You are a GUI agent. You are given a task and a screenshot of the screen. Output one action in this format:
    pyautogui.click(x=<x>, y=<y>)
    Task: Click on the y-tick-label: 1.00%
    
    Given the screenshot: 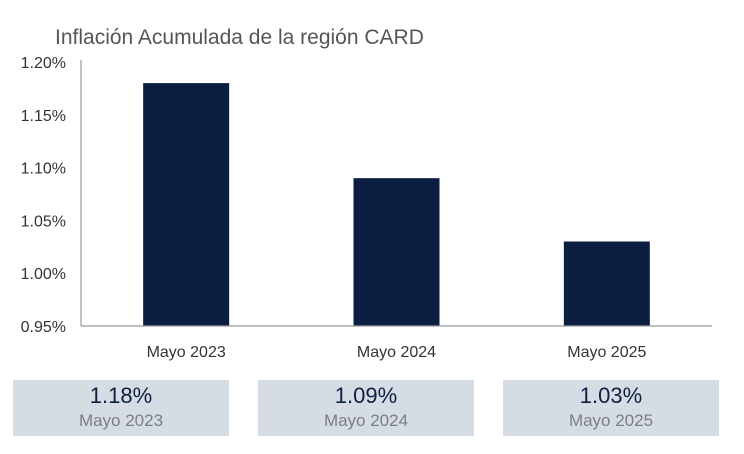 What is the action you would take?
    pyautogui.click(x=43, y=274)
    